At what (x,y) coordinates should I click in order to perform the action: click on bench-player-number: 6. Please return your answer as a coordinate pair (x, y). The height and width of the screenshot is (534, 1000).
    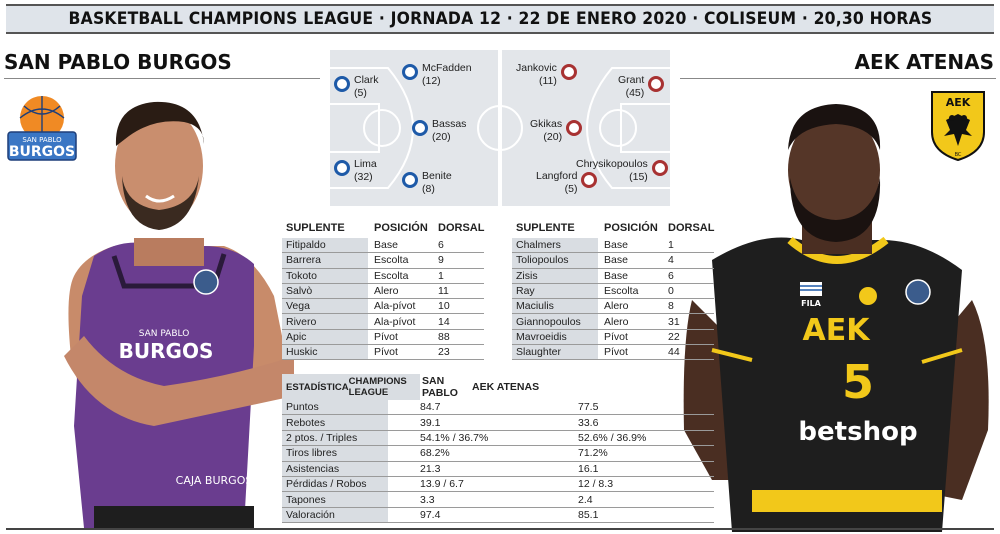
    Looking at the image, I should click on (671, 275).